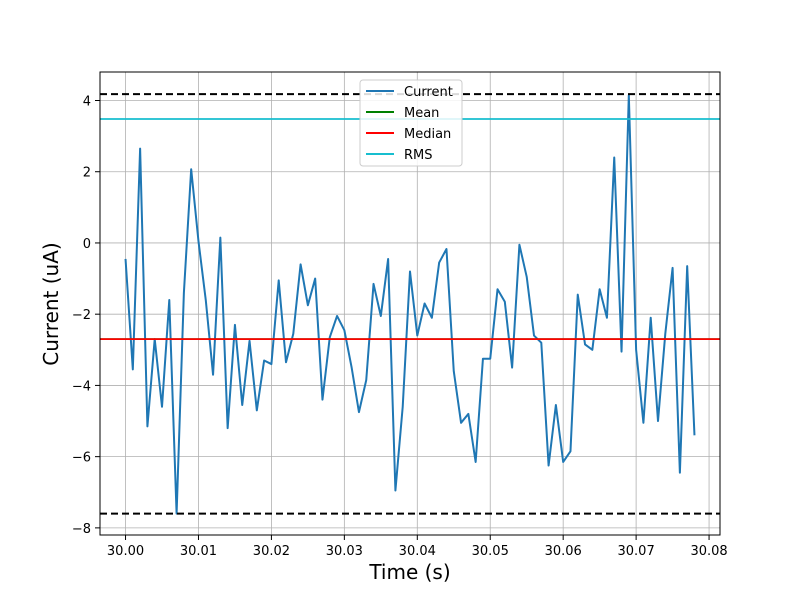  What do you see at coordinates (344, 551) in the screenshot?
I see `x-tick-label-3: 30.03` at bounding box center [344, 551].